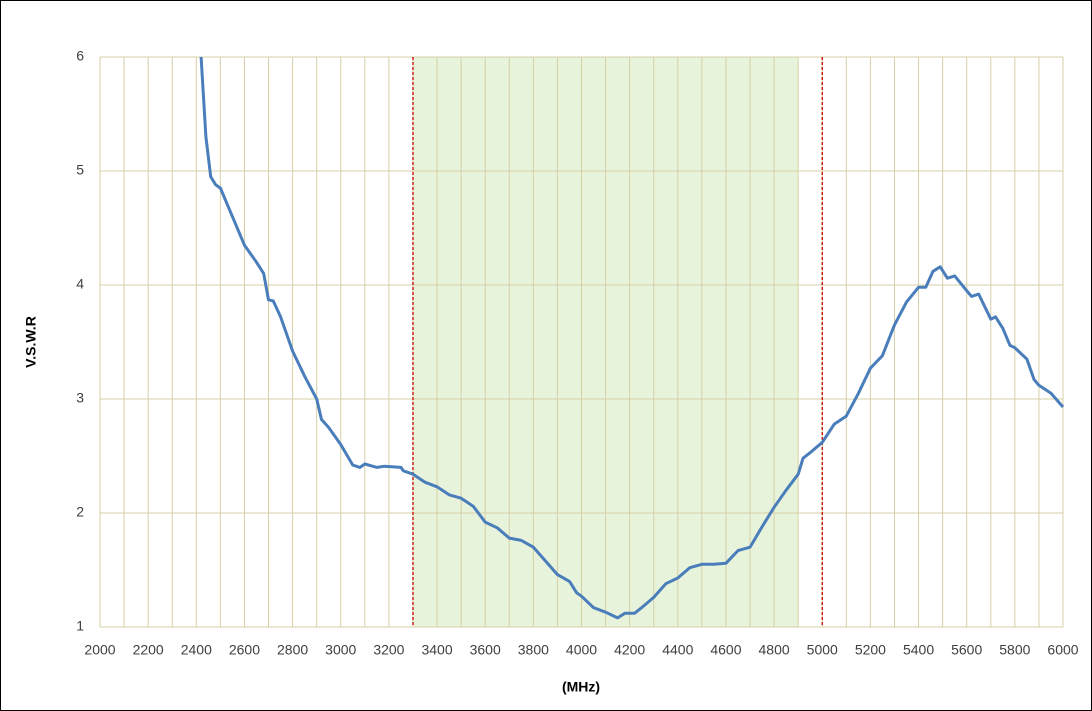  What do you see at coordinates (581, 687) in the screenshot?
I see `x-axis-label: (MHz)` at bounding box center [581, 687].